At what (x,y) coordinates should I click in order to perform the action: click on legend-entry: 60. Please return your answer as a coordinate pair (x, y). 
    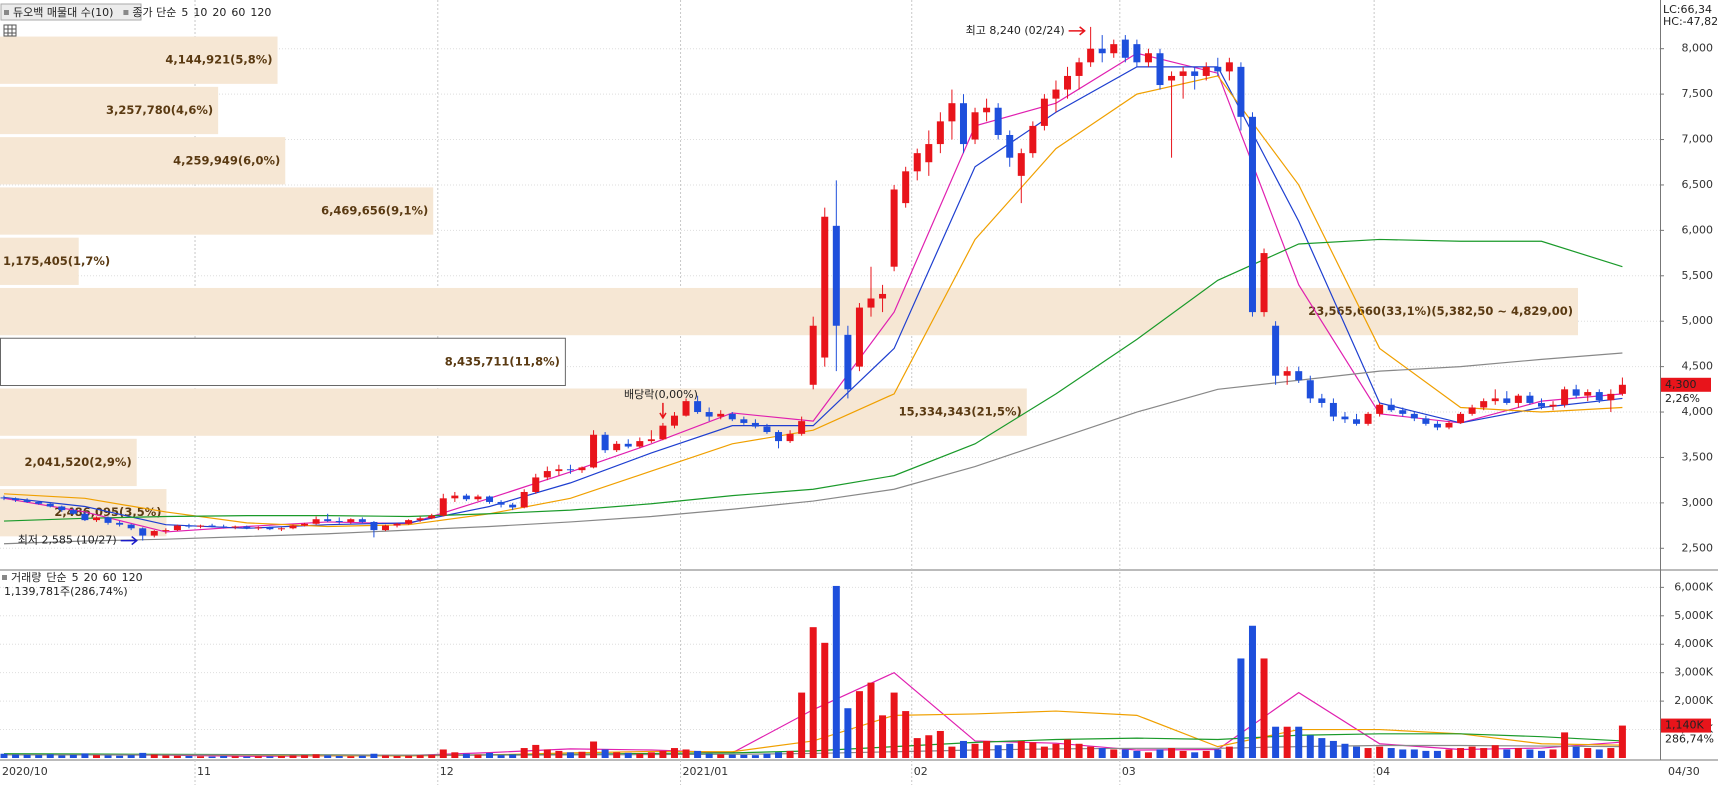
    Looking at the image, I should click on (110, 577).